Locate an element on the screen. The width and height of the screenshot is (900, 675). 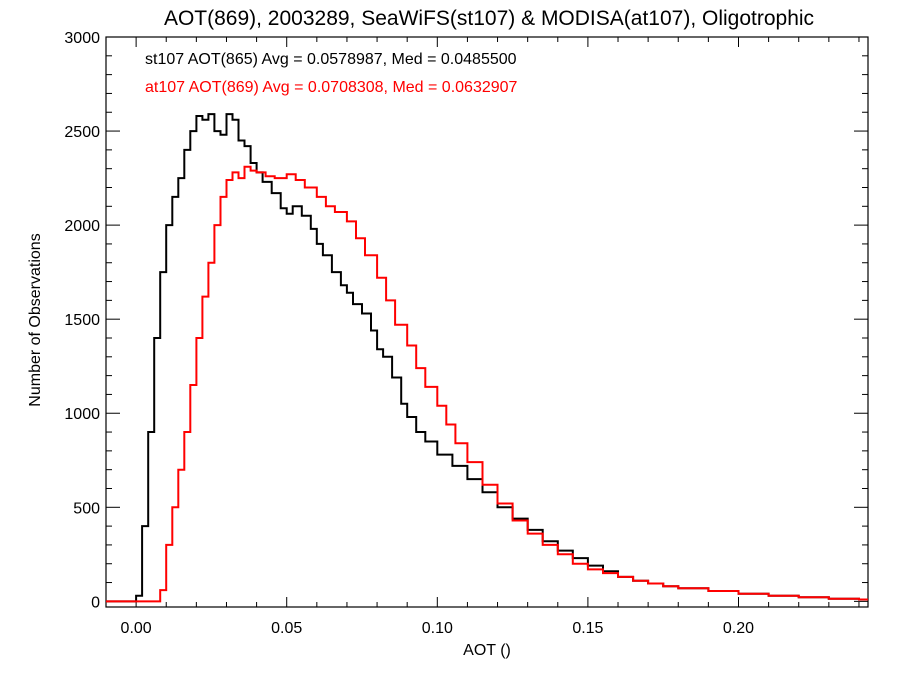
y-axis-label: Number of Observations is located at coordinates (35, 319).